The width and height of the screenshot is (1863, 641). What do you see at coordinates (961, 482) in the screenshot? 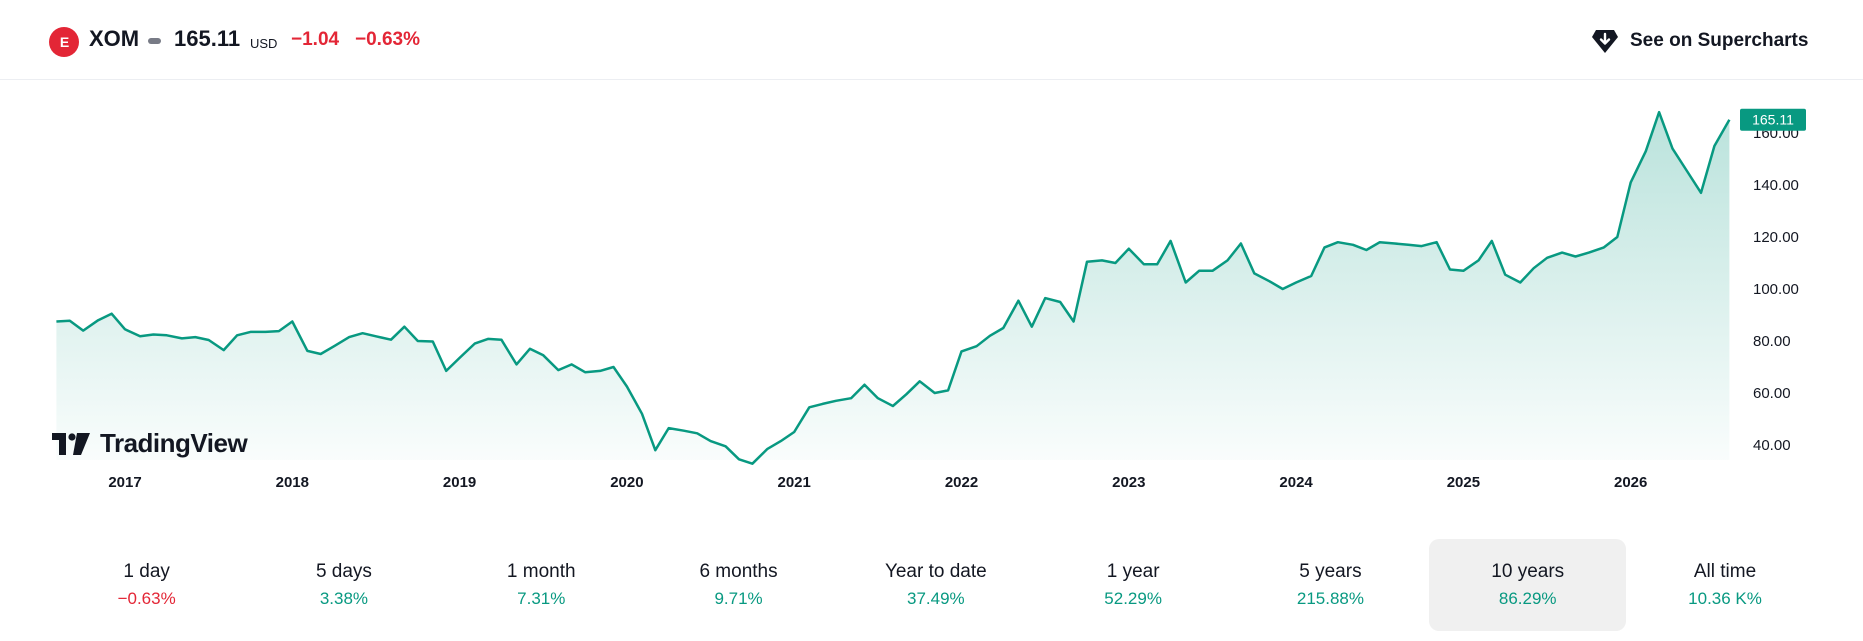
I see `x-tick-label: 2022` at bounding box center [961, 482].